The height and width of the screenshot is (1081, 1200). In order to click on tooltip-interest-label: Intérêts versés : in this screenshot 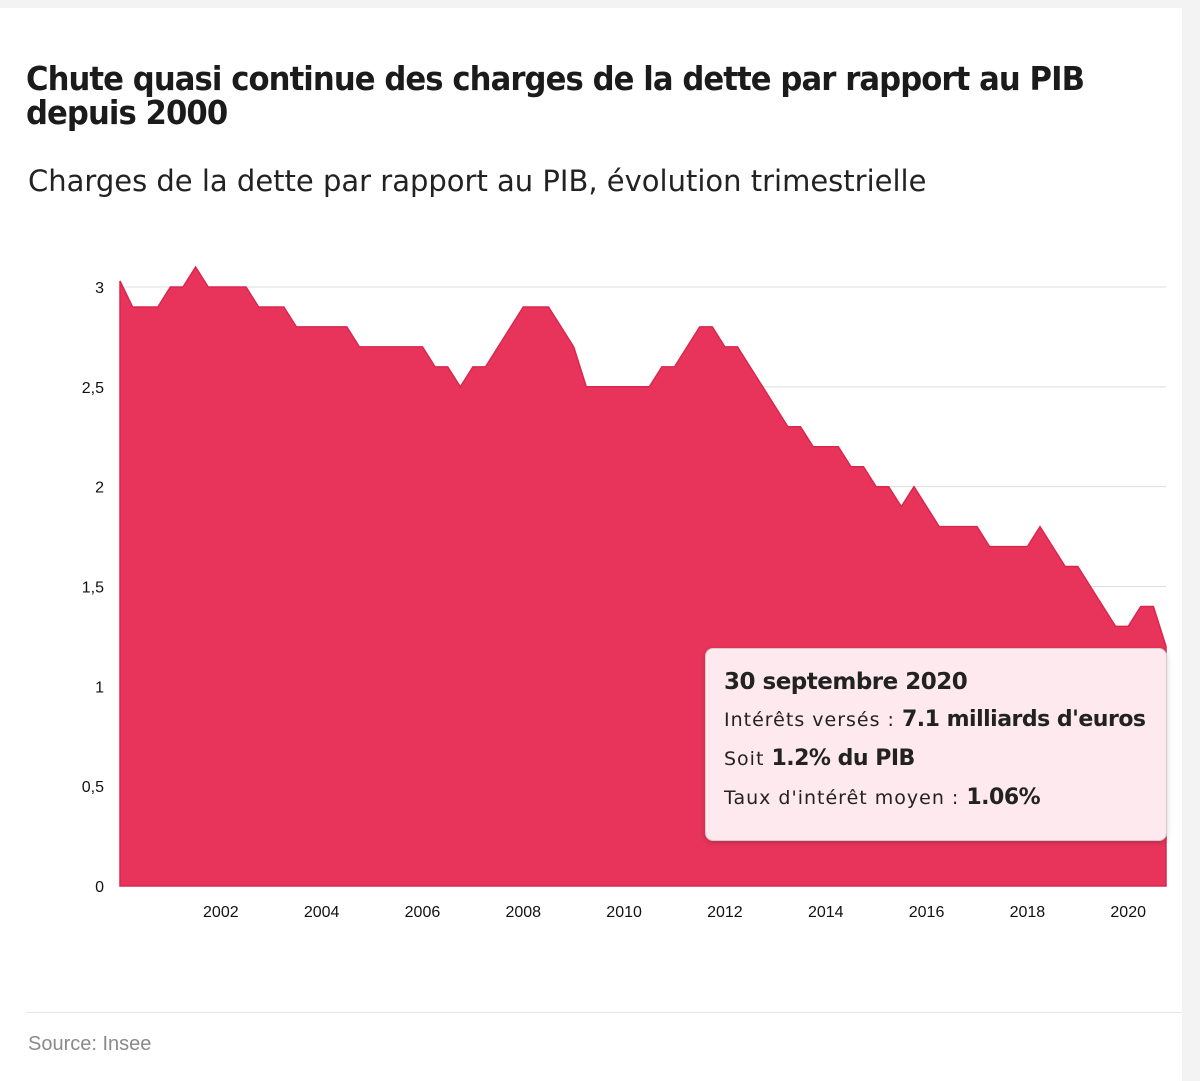, I will do `click(813, 720)`.